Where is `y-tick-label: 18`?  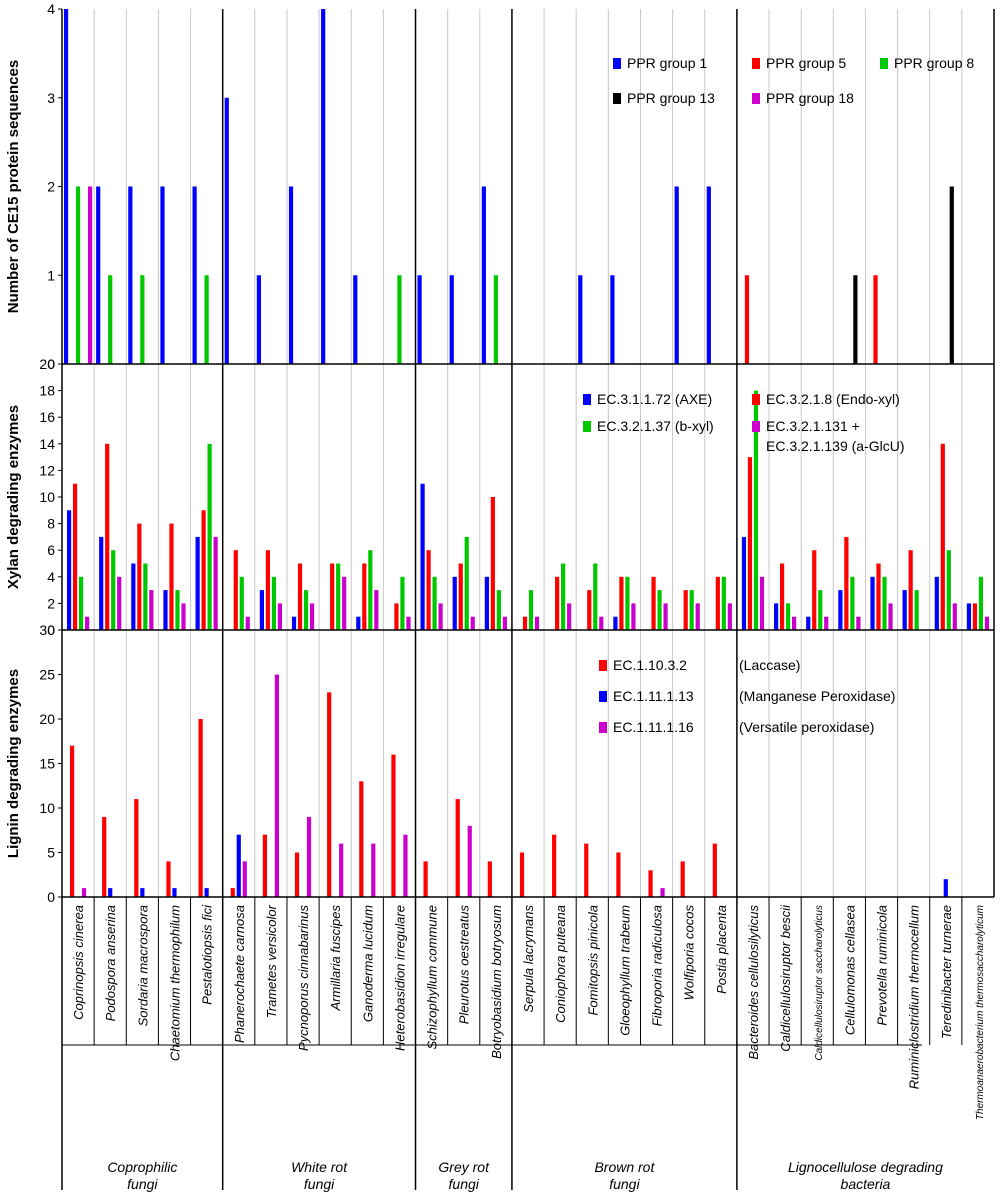 y-tick-label: 18 is located at coordinates (47, 391).